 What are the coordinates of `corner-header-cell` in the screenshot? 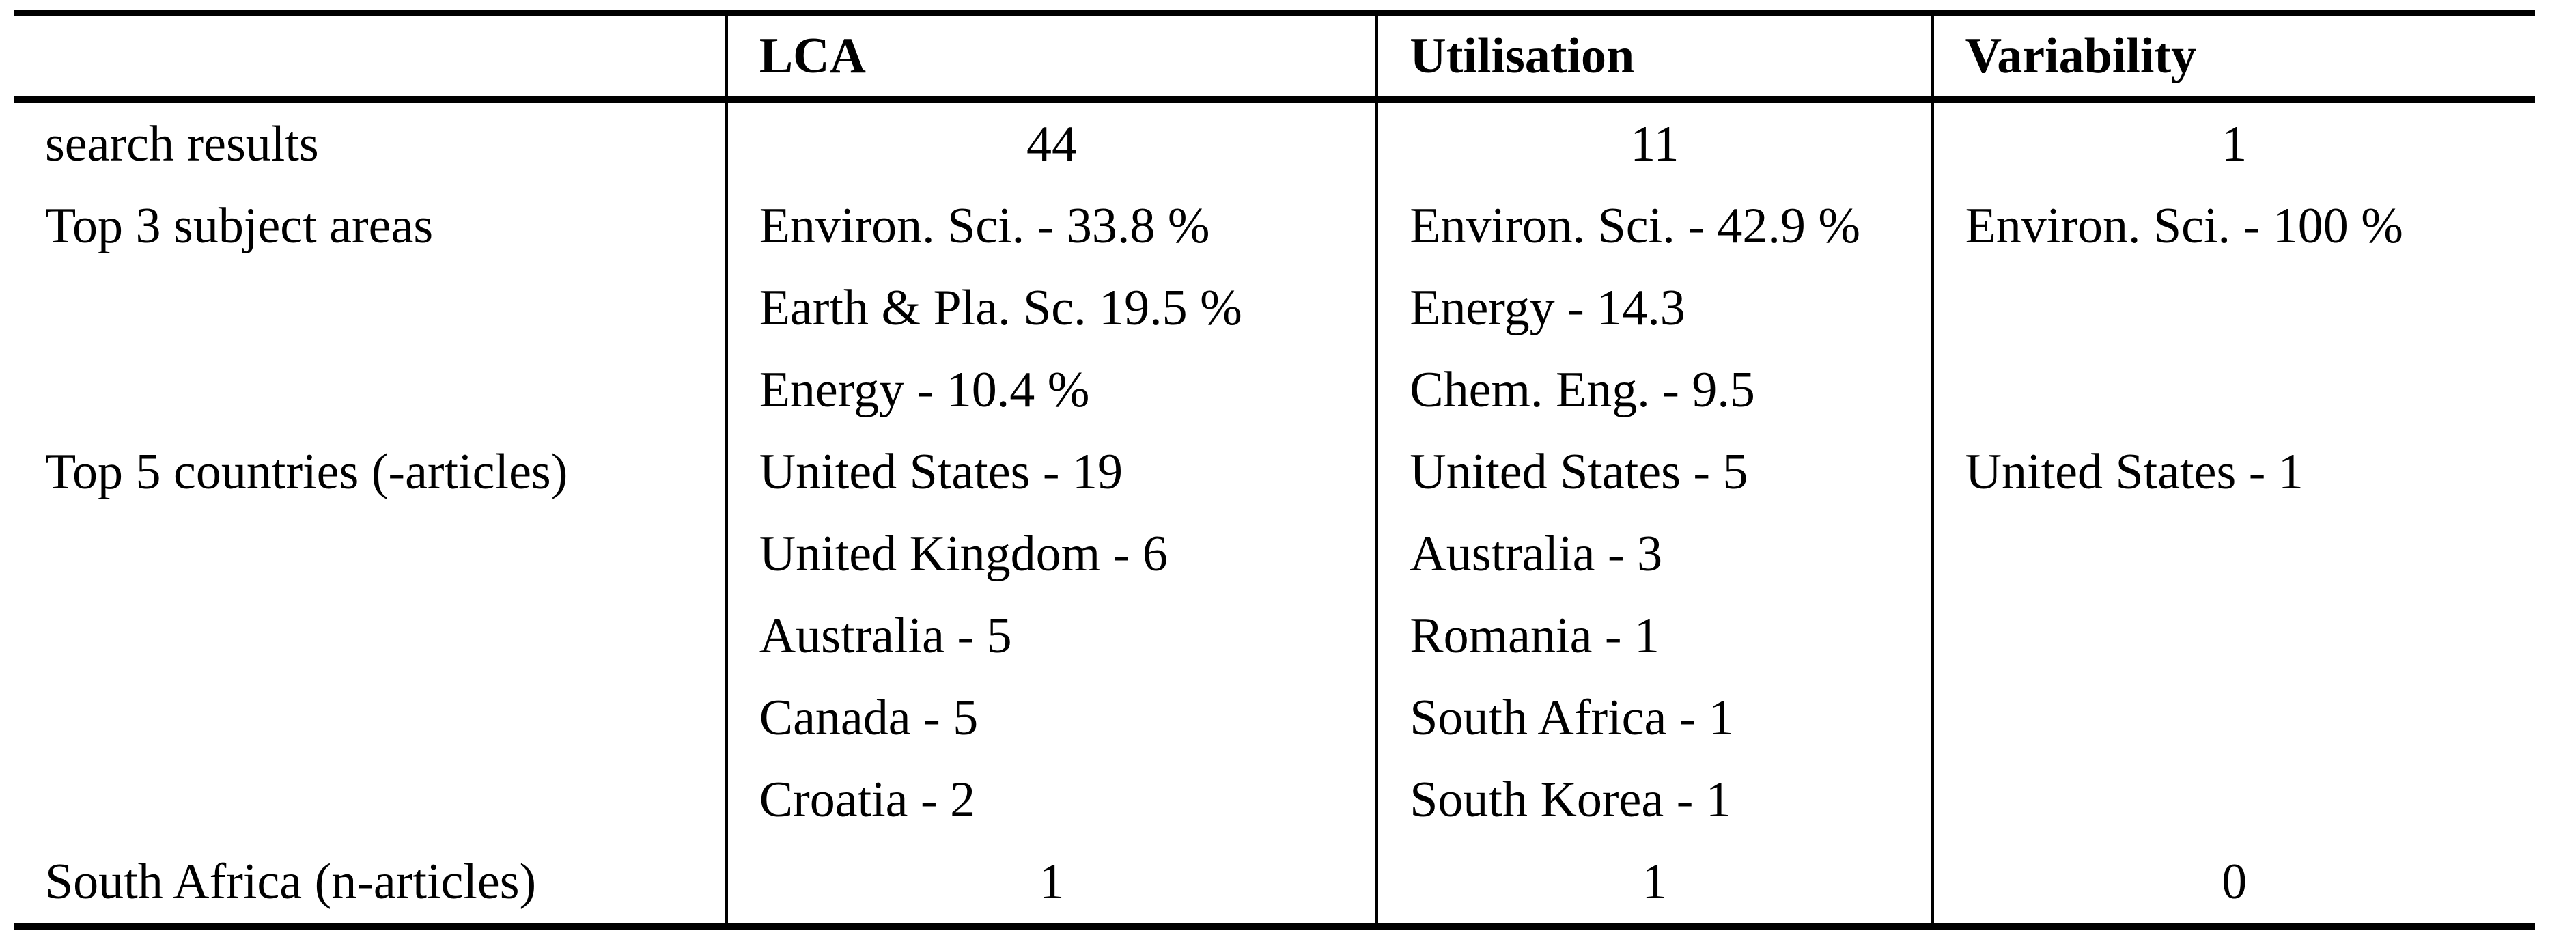 It's located at (370, 58).